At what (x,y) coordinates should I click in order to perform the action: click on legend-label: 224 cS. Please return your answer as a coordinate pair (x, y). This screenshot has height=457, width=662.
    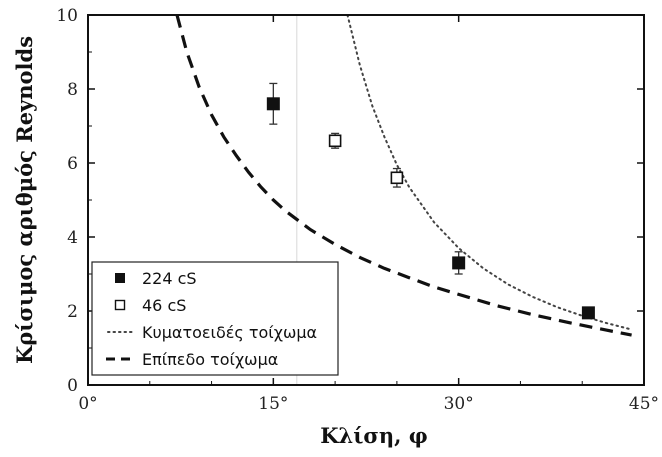
    Looking at the image, I should click on (169, 278).